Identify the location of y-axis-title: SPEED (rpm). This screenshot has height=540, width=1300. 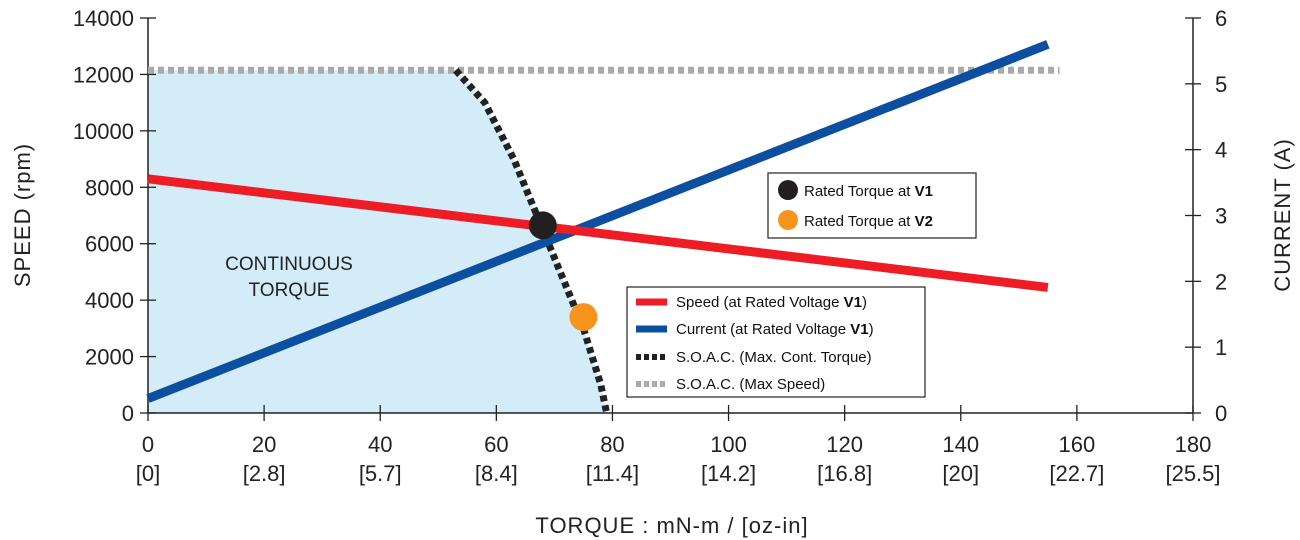
(22, 215).